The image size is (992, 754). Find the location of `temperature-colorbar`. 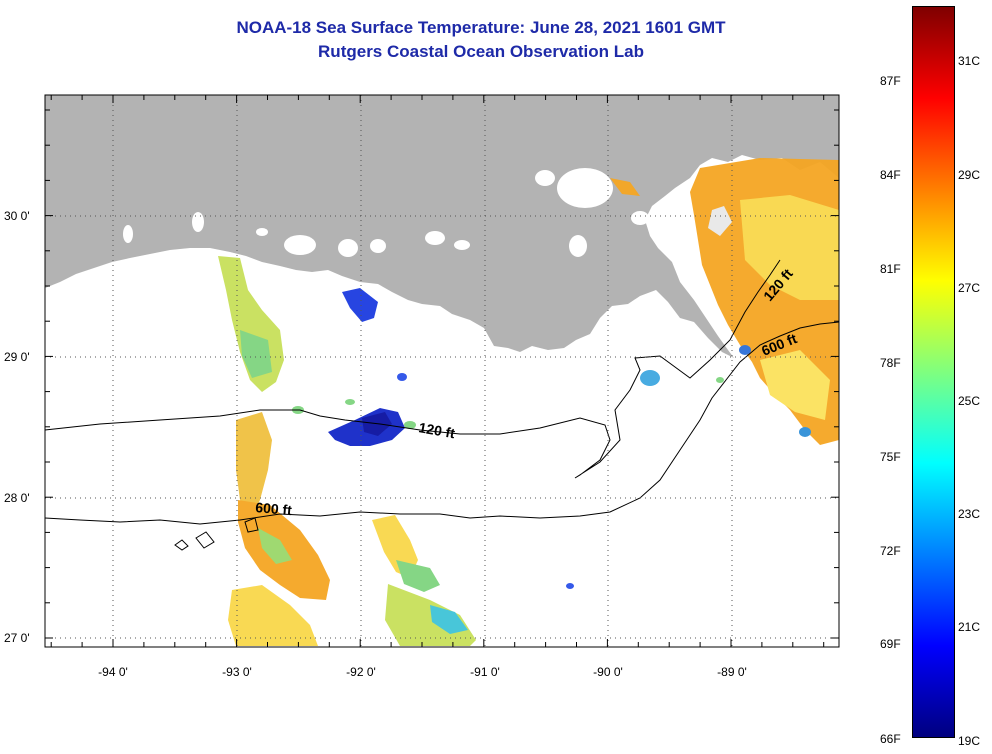

temperature-colorbar is located at coordinates (933, 372).